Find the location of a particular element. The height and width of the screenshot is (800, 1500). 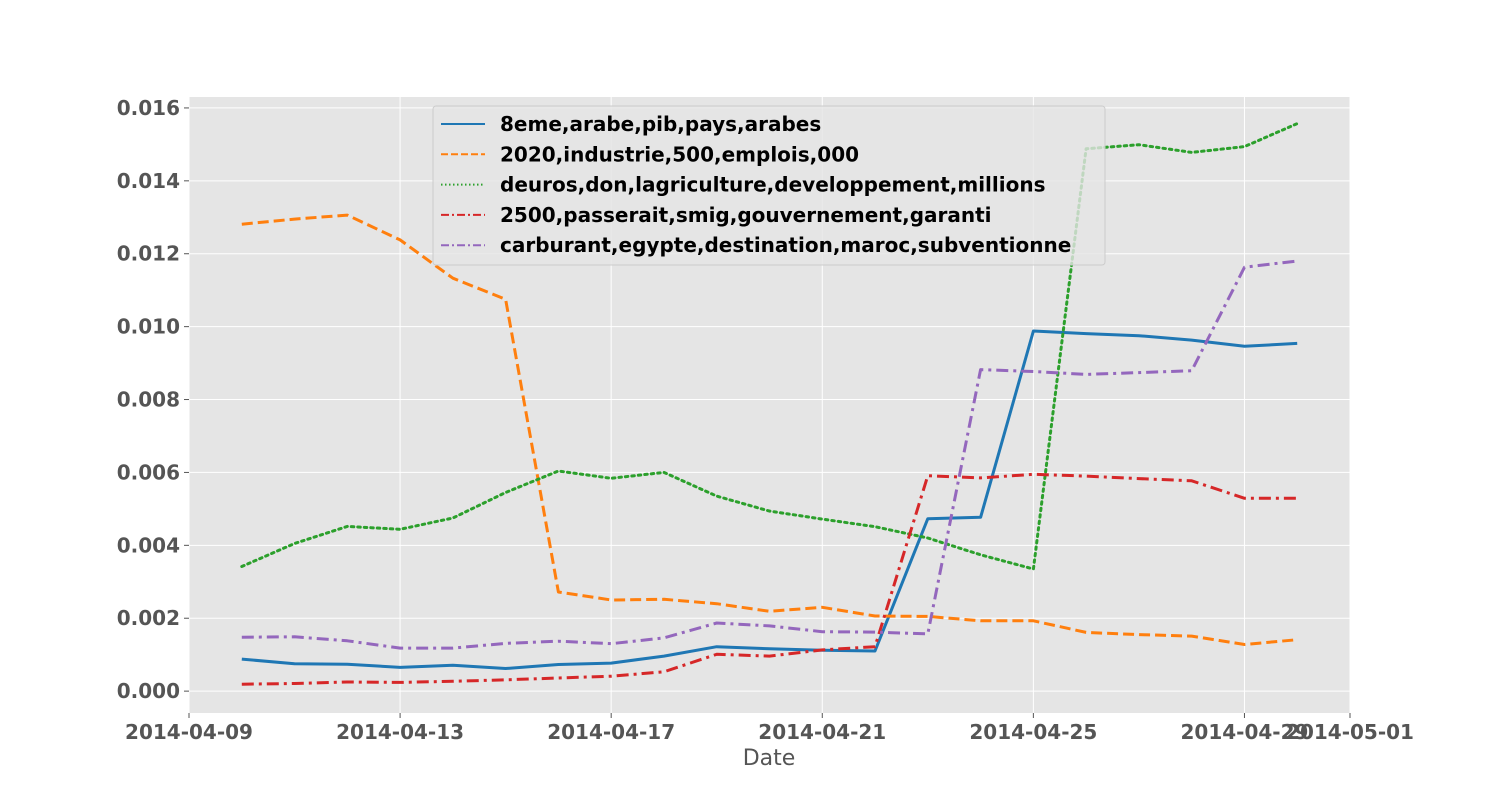

x-axis-title: Date is located at coordinates (769, 758).